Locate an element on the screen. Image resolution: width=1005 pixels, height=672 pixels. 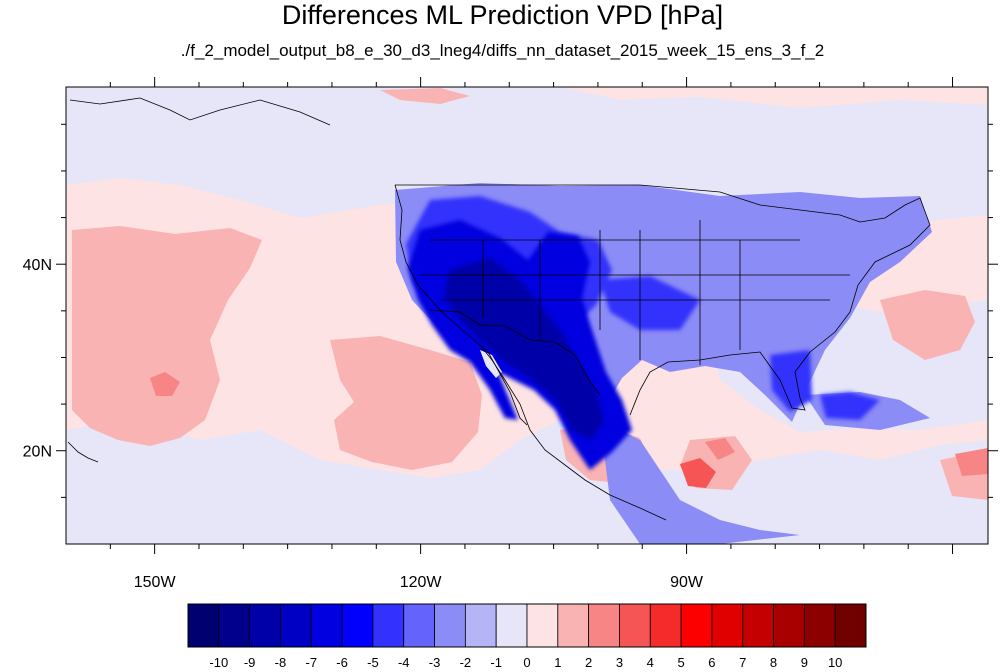
lat-tick-label: 20N is located at coordinates (37, 452).